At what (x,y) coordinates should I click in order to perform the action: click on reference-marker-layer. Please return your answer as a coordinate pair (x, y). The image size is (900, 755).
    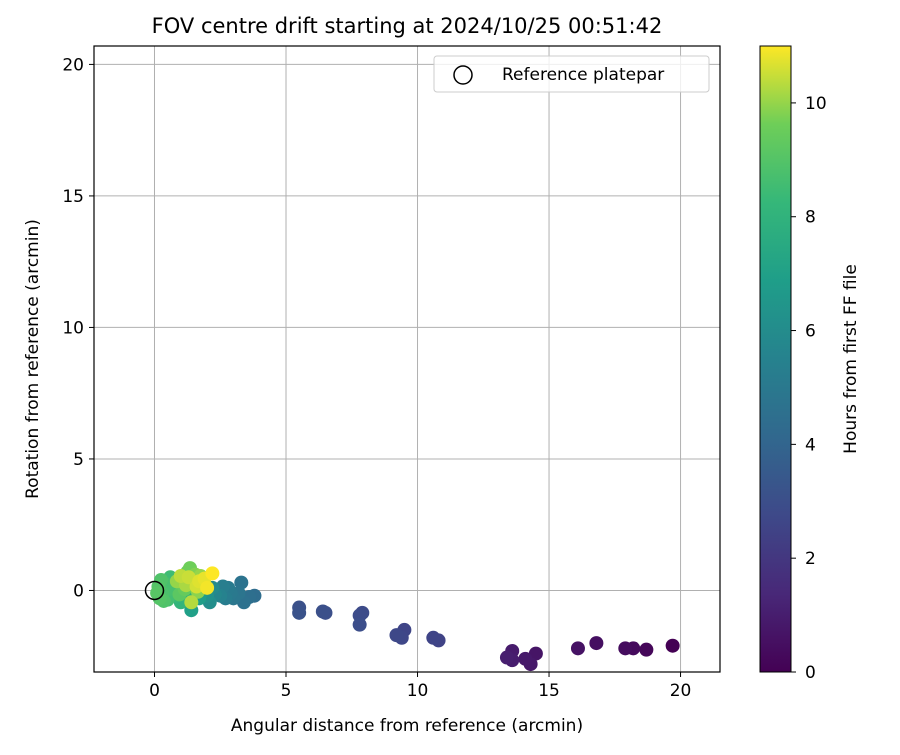
    Looking at the image, I should click on (154, 590).